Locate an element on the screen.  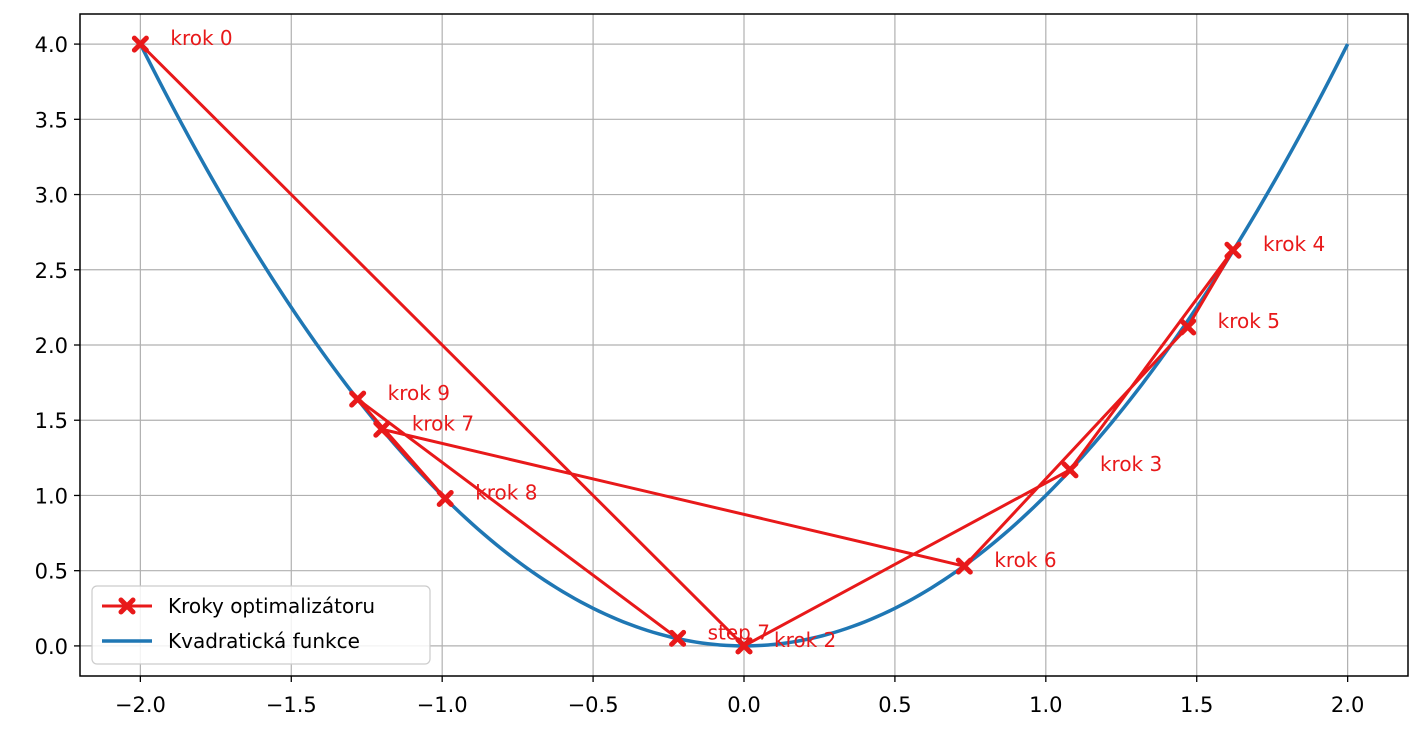
x-tick-label: 1.5 is located at coordinates (1196, 705).